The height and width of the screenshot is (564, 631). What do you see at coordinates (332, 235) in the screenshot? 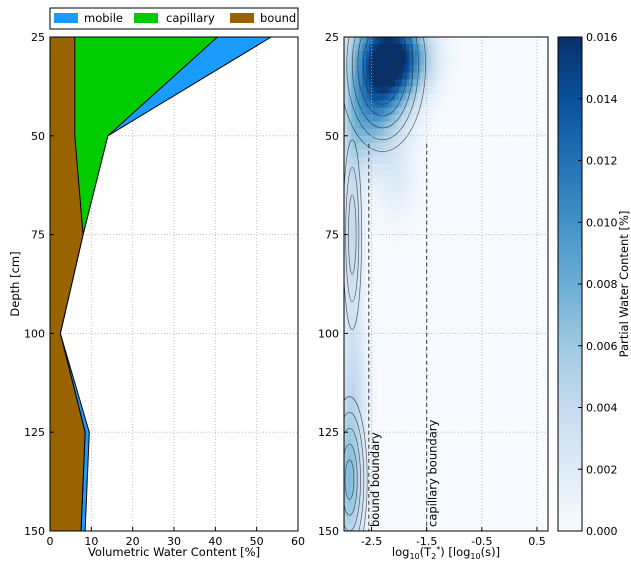
I see `right-y-tick-label: 75` at bounding box center [332, 235].